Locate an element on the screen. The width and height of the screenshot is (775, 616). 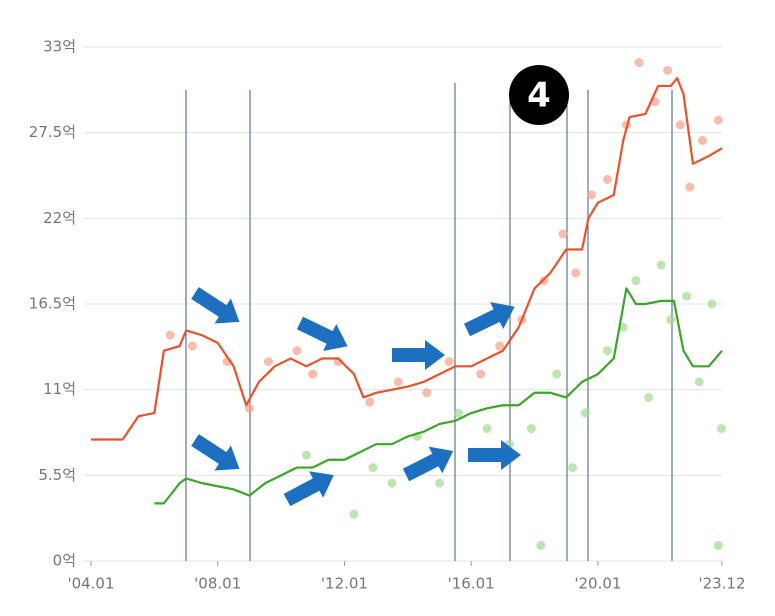
y-tick-label: 0억 is located at coordinates (64, 561).